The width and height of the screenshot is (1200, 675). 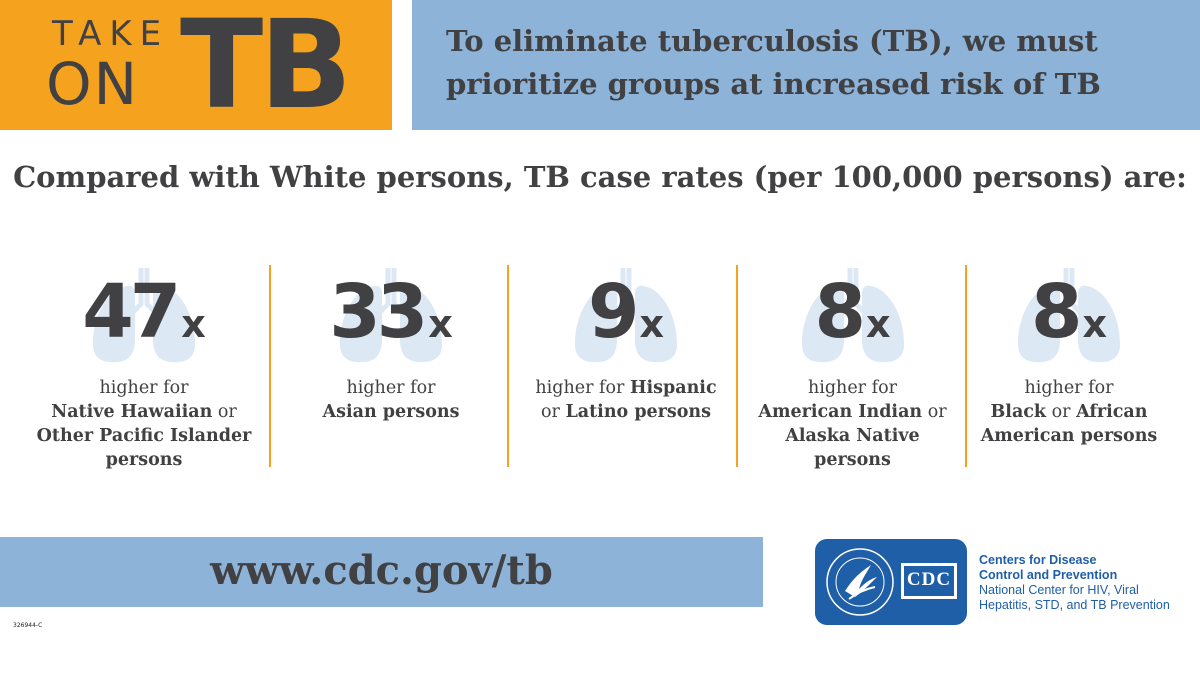 I want to click on stat-asian: 33 x higher for Asian persons, so click(x=391, y=367).